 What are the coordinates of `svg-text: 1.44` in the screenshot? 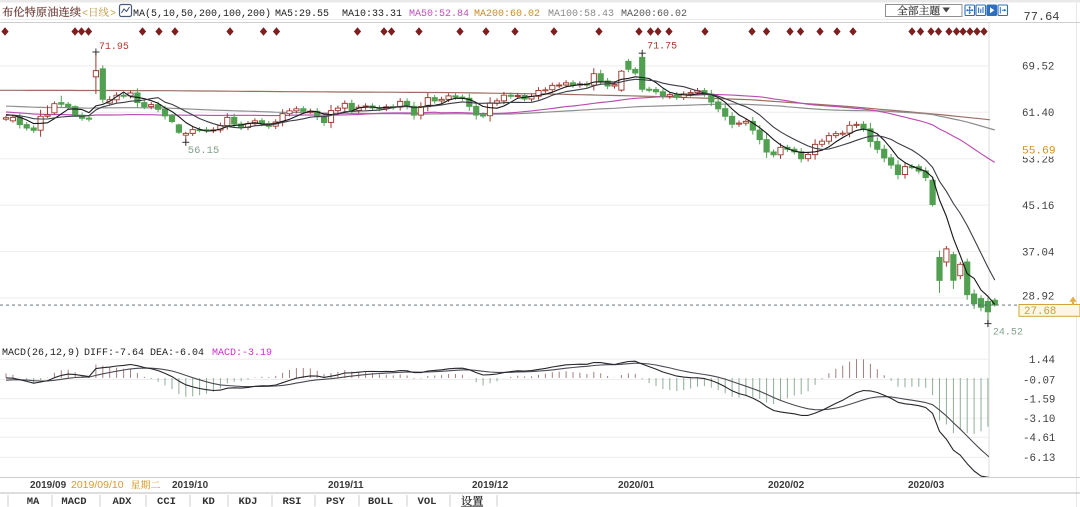 It's located at (1042, 361).